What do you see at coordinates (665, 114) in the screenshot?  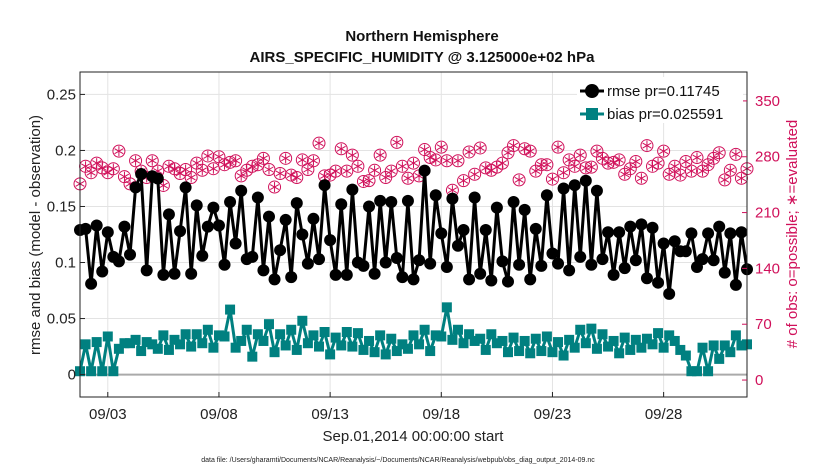 I see `legend-bias-label: bias pr=0.025591` at bounding box center [665, 114].